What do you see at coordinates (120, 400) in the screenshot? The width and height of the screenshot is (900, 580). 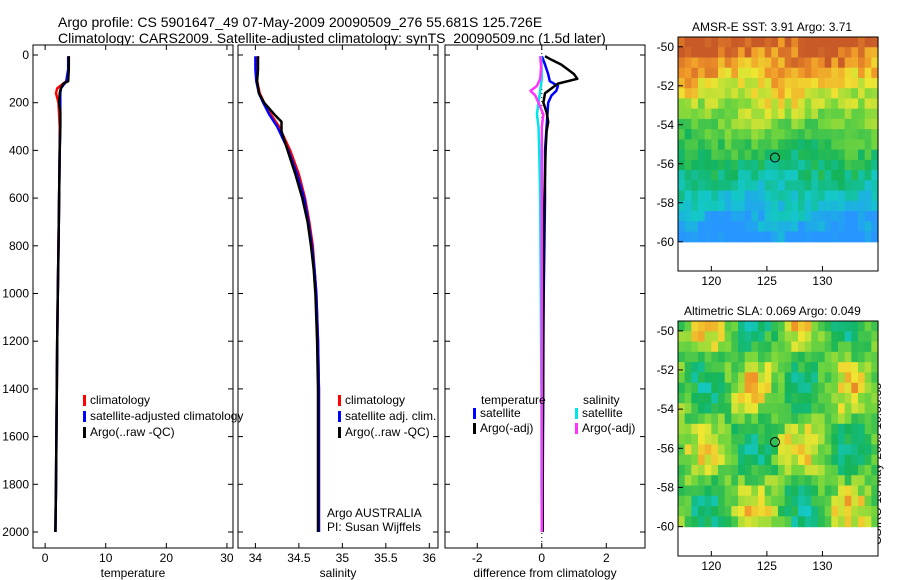 I see `temp-legend-item: climatology` at bounding box center [120, 400].